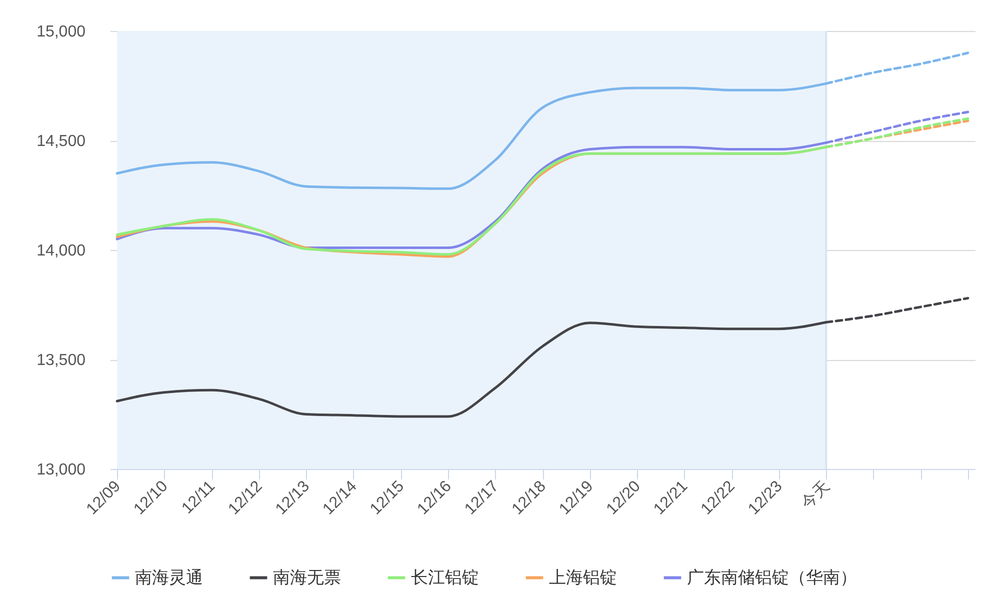  What do you see at coordinates (445, 577) in the screenshot?
I see `legend-label: 长江铝锭` at bounding box center [445, 577].